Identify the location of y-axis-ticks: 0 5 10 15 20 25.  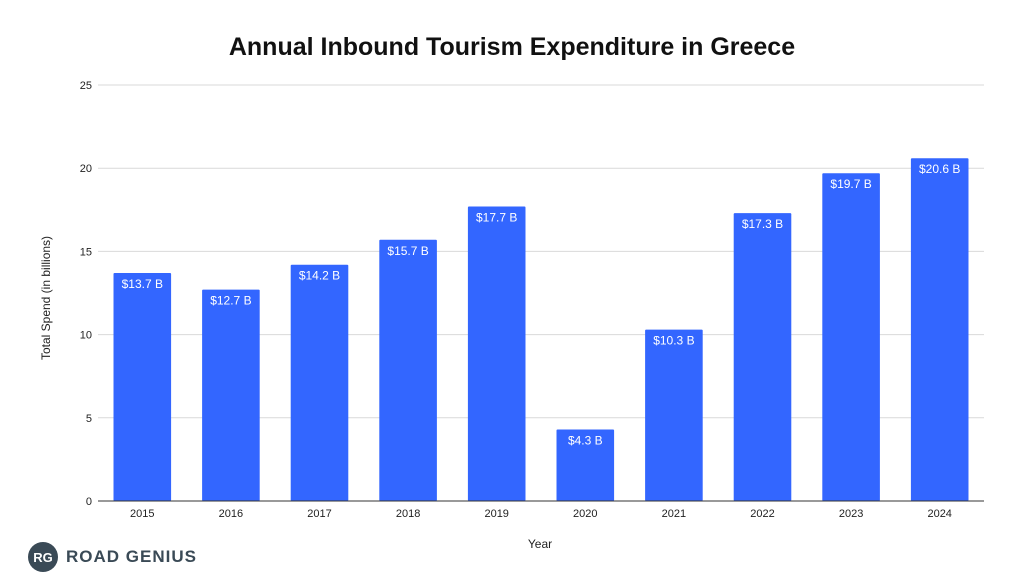
(86, 294).